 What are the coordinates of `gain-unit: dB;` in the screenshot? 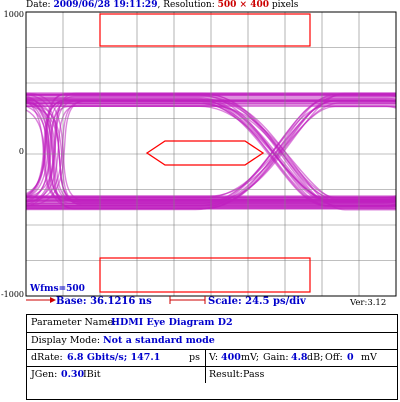 It's located at (315, 357).